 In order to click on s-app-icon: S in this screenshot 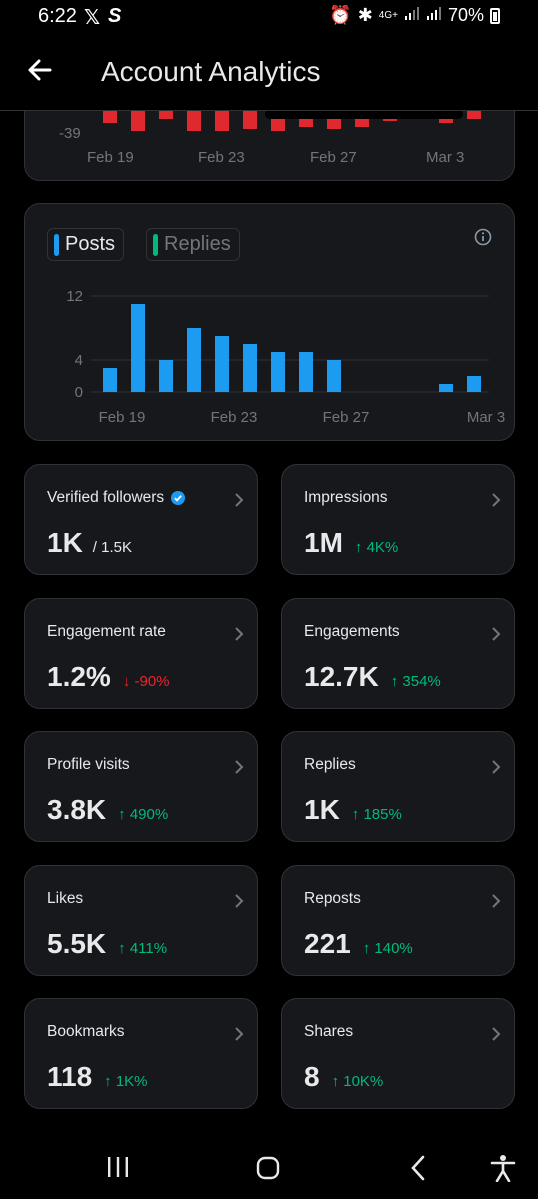, I will do `click(115, 16)`.